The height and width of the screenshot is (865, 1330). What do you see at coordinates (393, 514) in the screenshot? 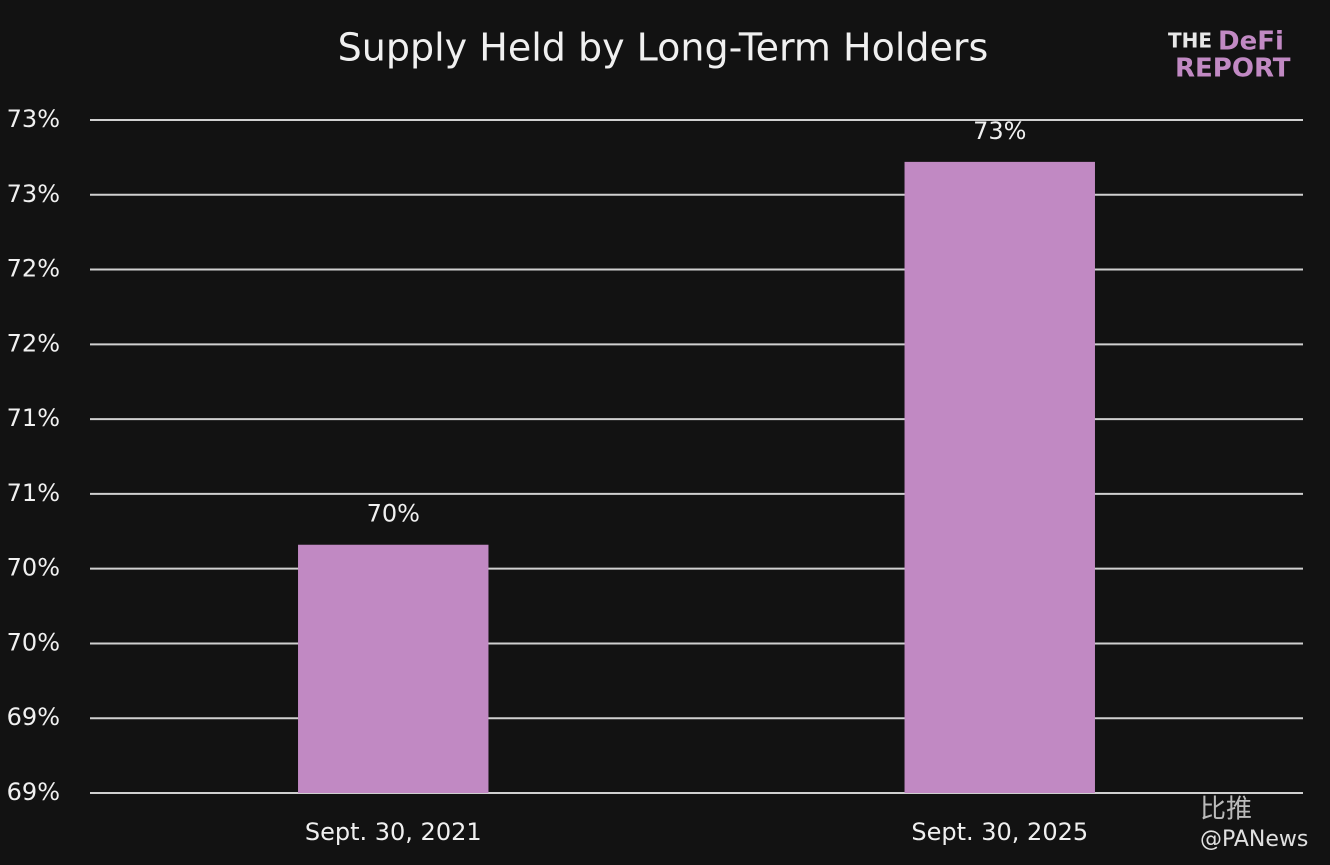
I see `value-label: 70%` at bounding box center [393, 514].